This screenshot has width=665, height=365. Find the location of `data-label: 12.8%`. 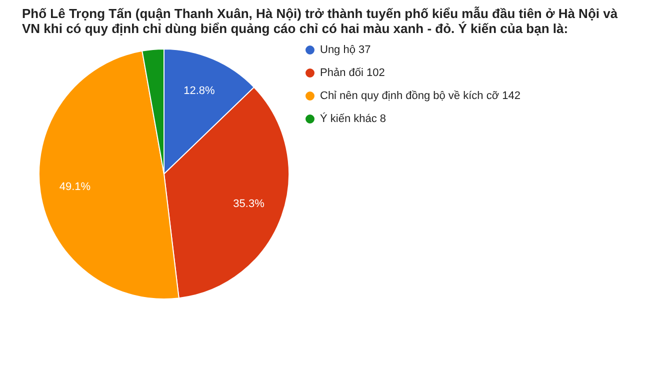

data-label: 12.8% is located at coordinates (200, 91).